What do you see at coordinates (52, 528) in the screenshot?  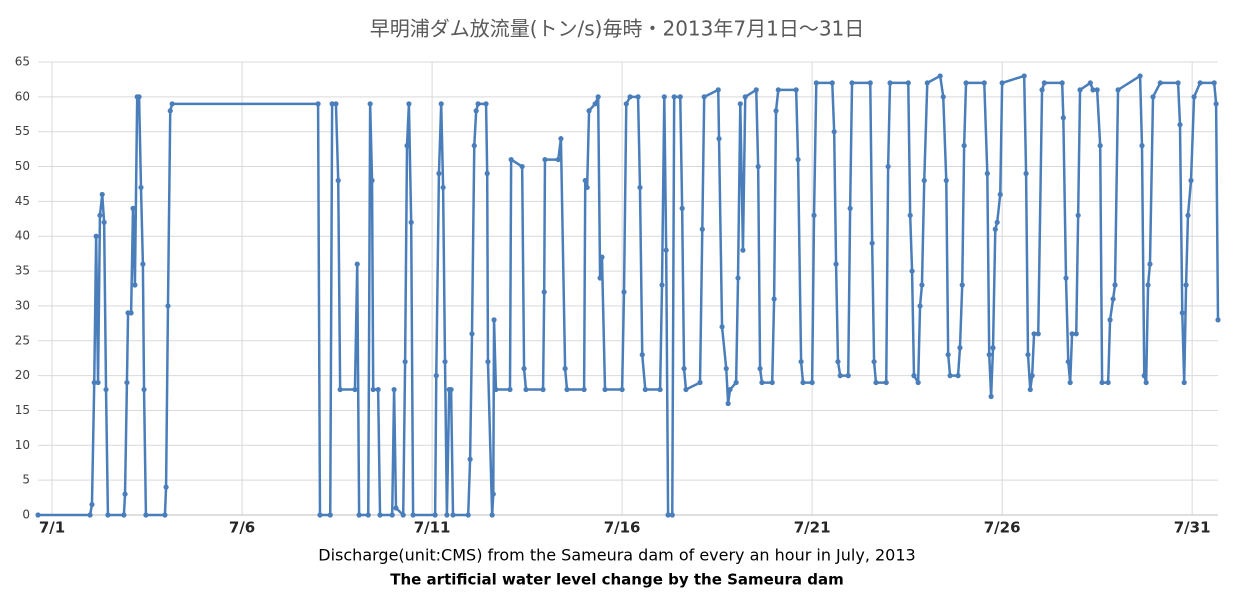 I see `x-tick-label: 7/1` at bounding box center [52, 528].